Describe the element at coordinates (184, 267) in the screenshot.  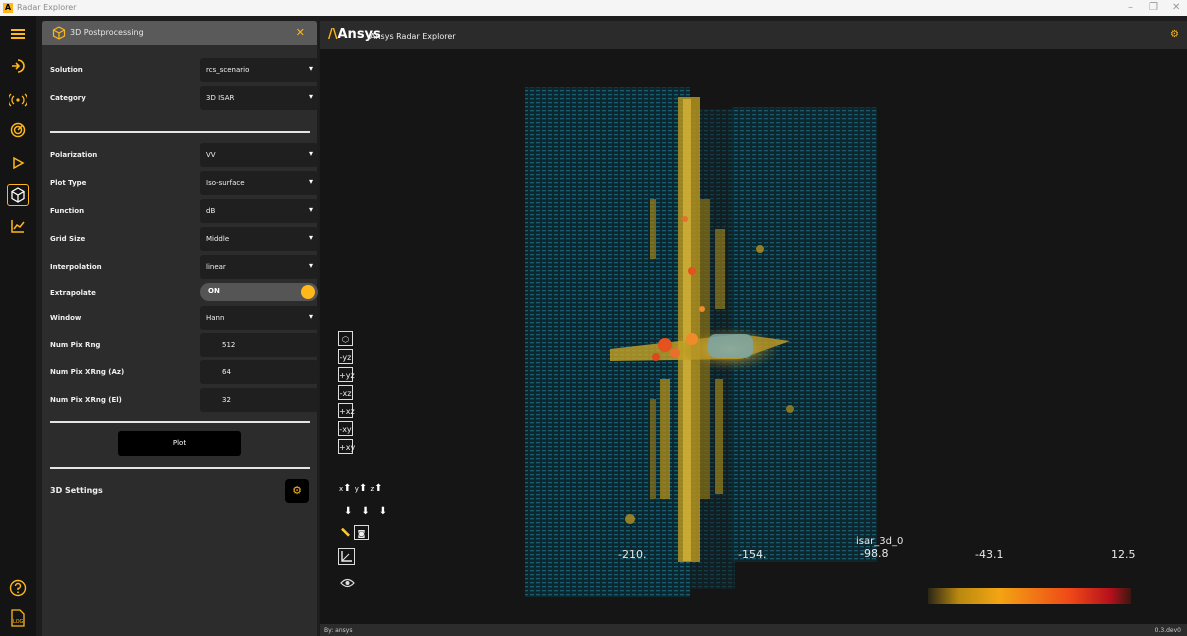
I see `field-interpolation: Interpolation linear ▾` at that location.